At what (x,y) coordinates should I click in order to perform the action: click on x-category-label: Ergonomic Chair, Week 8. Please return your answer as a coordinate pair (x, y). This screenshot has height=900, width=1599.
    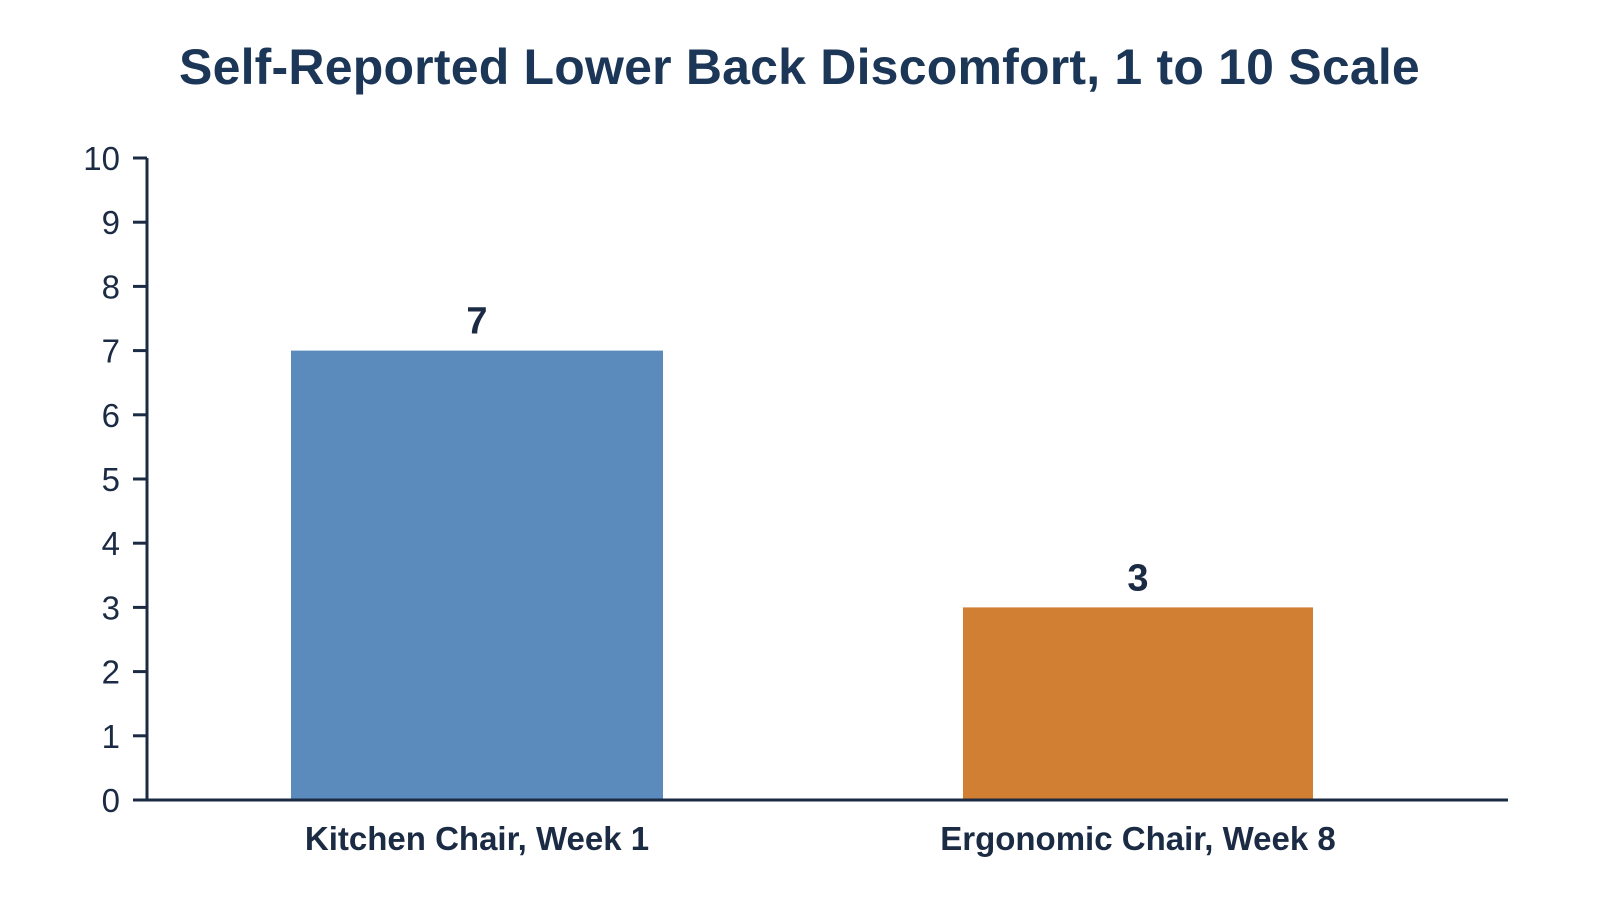
    Looking at the image, I should click on (1138, 838).